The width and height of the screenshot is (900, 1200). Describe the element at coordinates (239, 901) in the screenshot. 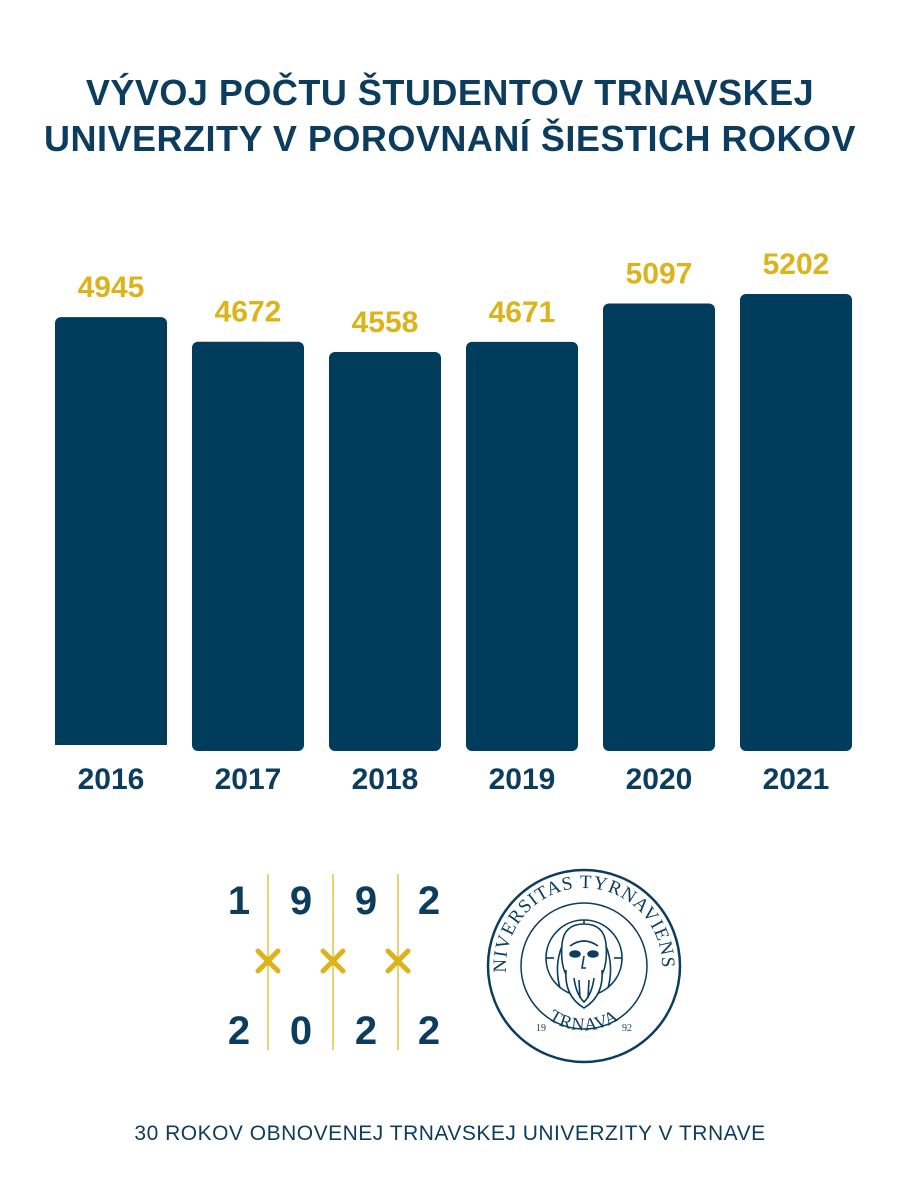

I see `year-top-digit: 1` at that location.